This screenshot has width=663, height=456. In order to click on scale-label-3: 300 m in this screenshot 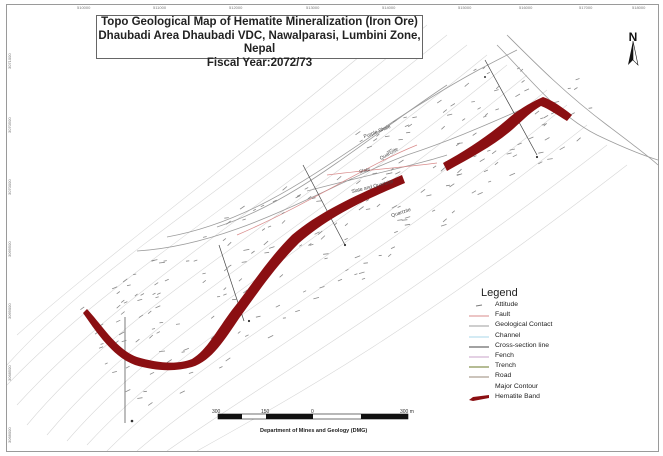, I will do `click(407, 412)`.